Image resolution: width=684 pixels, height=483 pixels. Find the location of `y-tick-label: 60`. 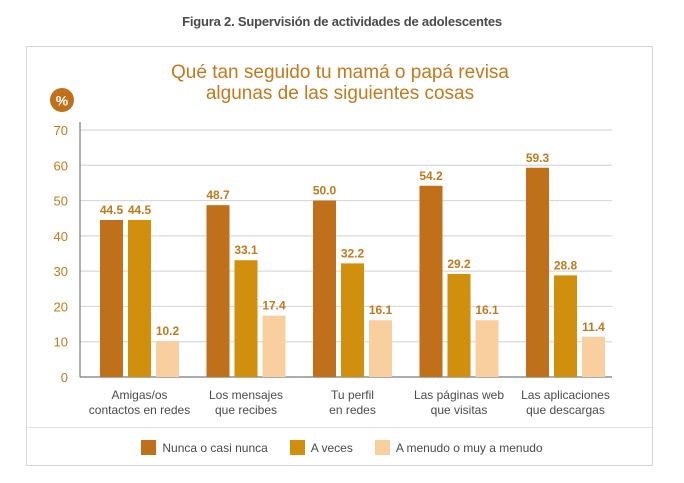

y-tick-label: 60 is located at coordinates (61, 165).